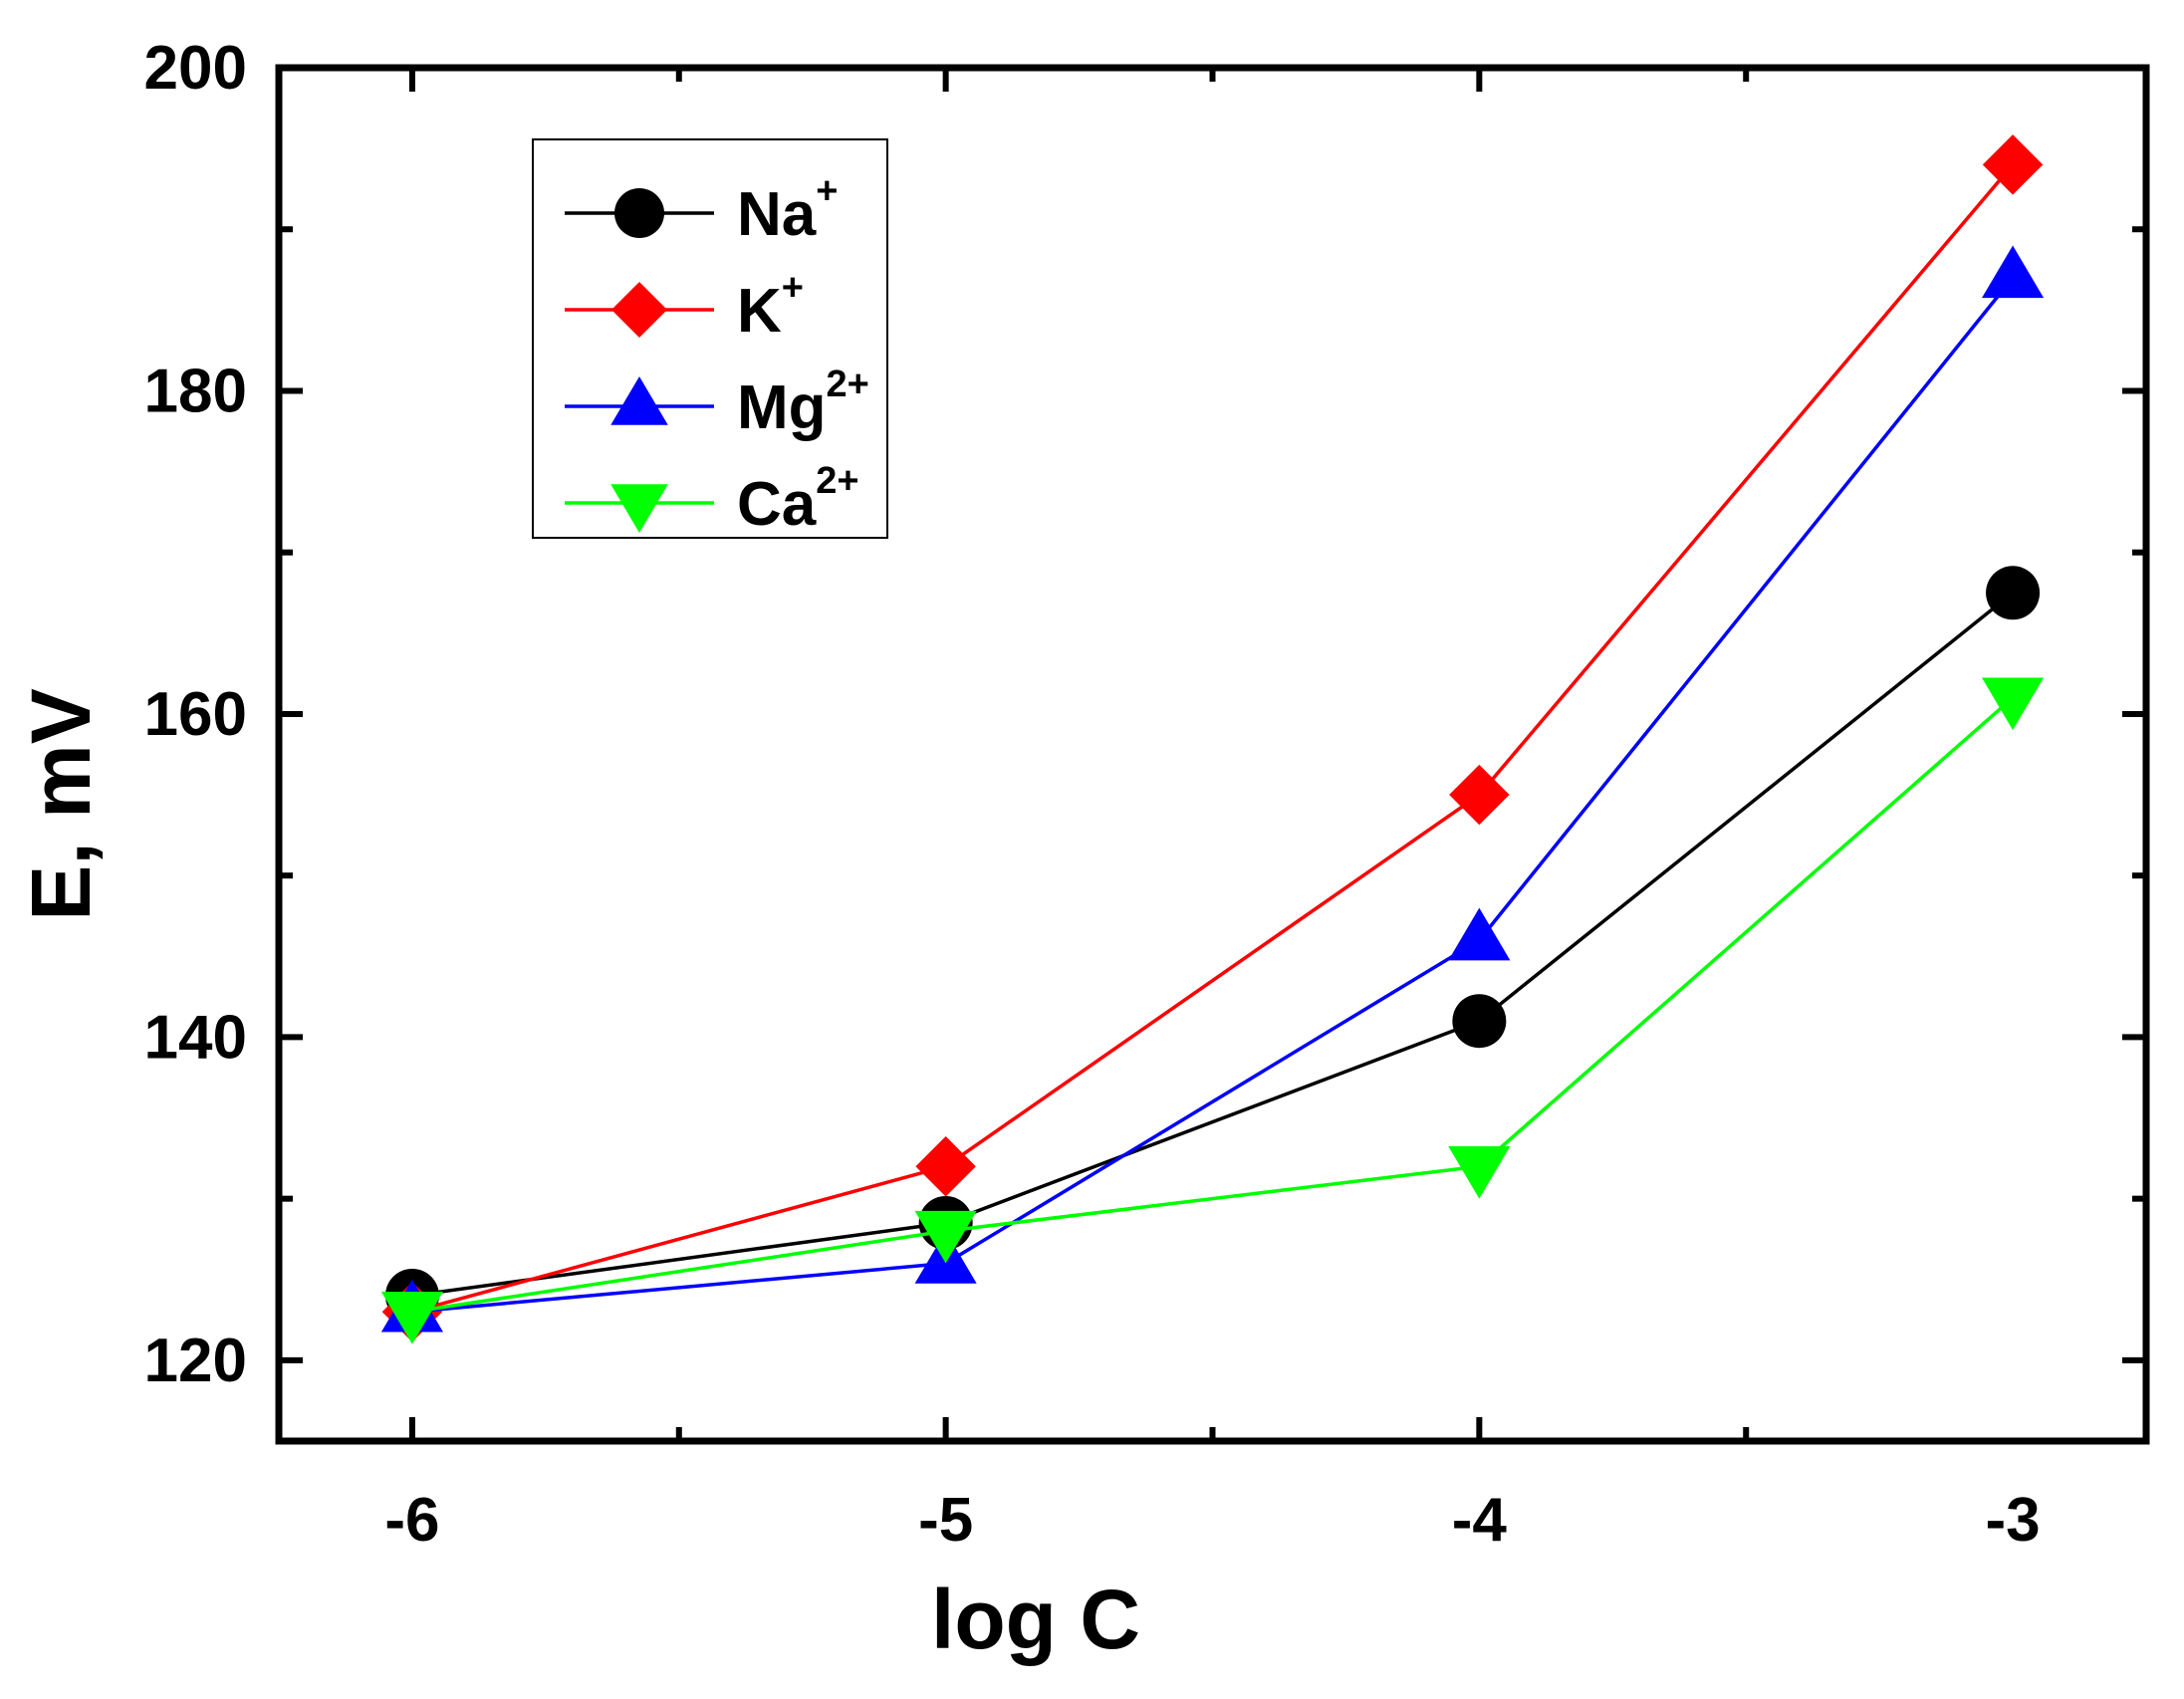 The image size is (2184, 1699). Describe the element at coordinates (777, 504) in the screenshot. I see `legend-label-name: Ca` at that location.